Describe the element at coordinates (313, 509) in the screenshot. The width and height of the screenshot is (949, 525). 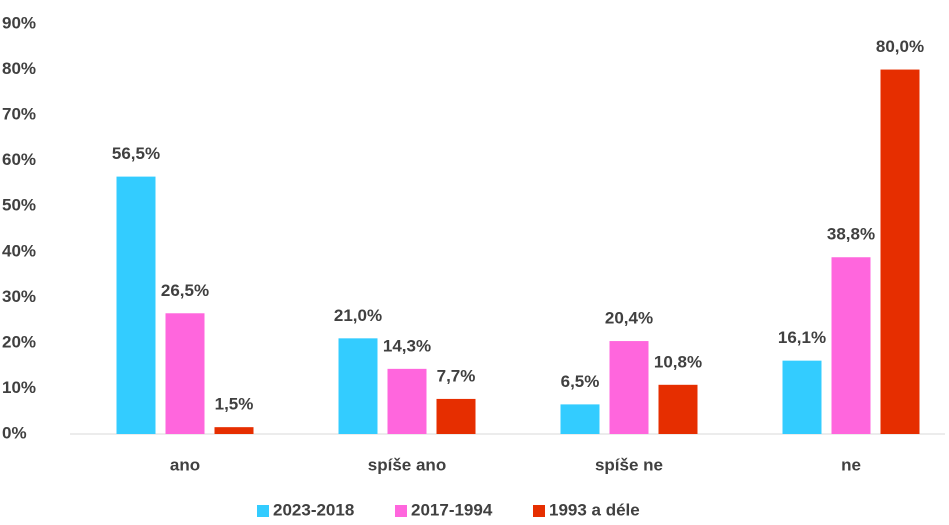
I see `legend-label: 2023-2018` at that location.